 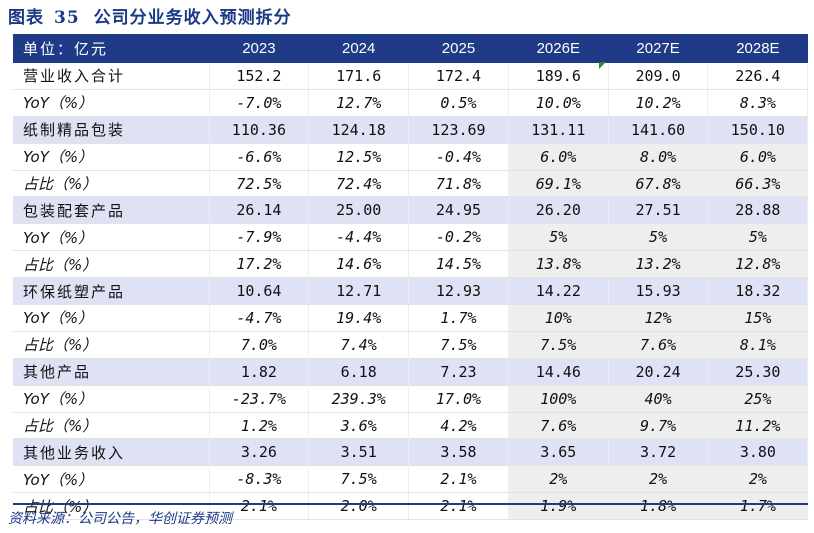 I want to click on table-cell: 14.22, so click(x=558, y=291).